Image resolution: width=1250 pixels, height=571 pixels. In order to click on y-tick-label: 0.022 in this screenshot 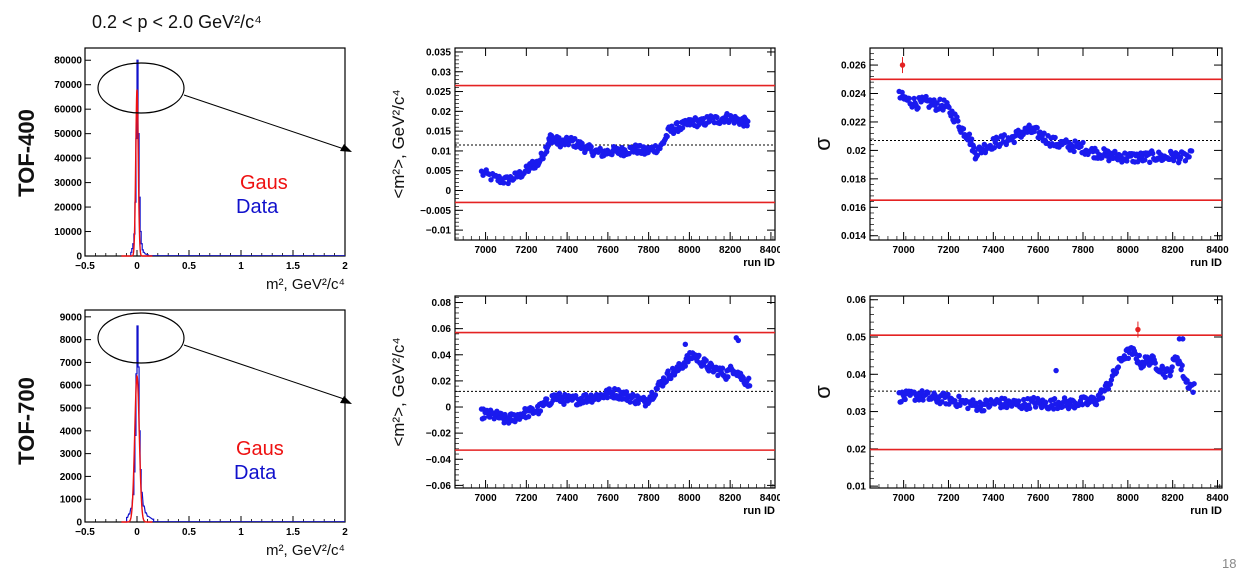, I will do `click(853, 122)`.